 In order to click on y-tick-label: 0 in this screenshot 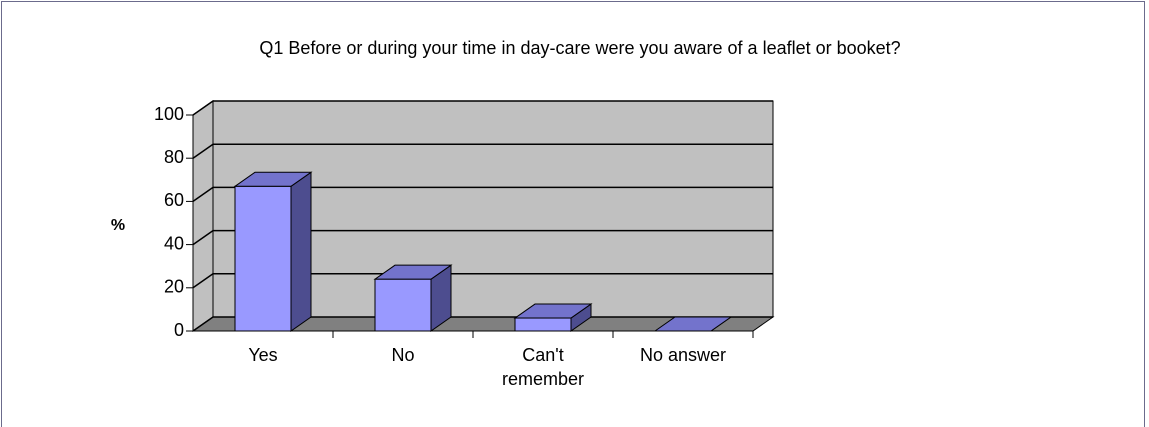, I will do `click(179, 330)`.